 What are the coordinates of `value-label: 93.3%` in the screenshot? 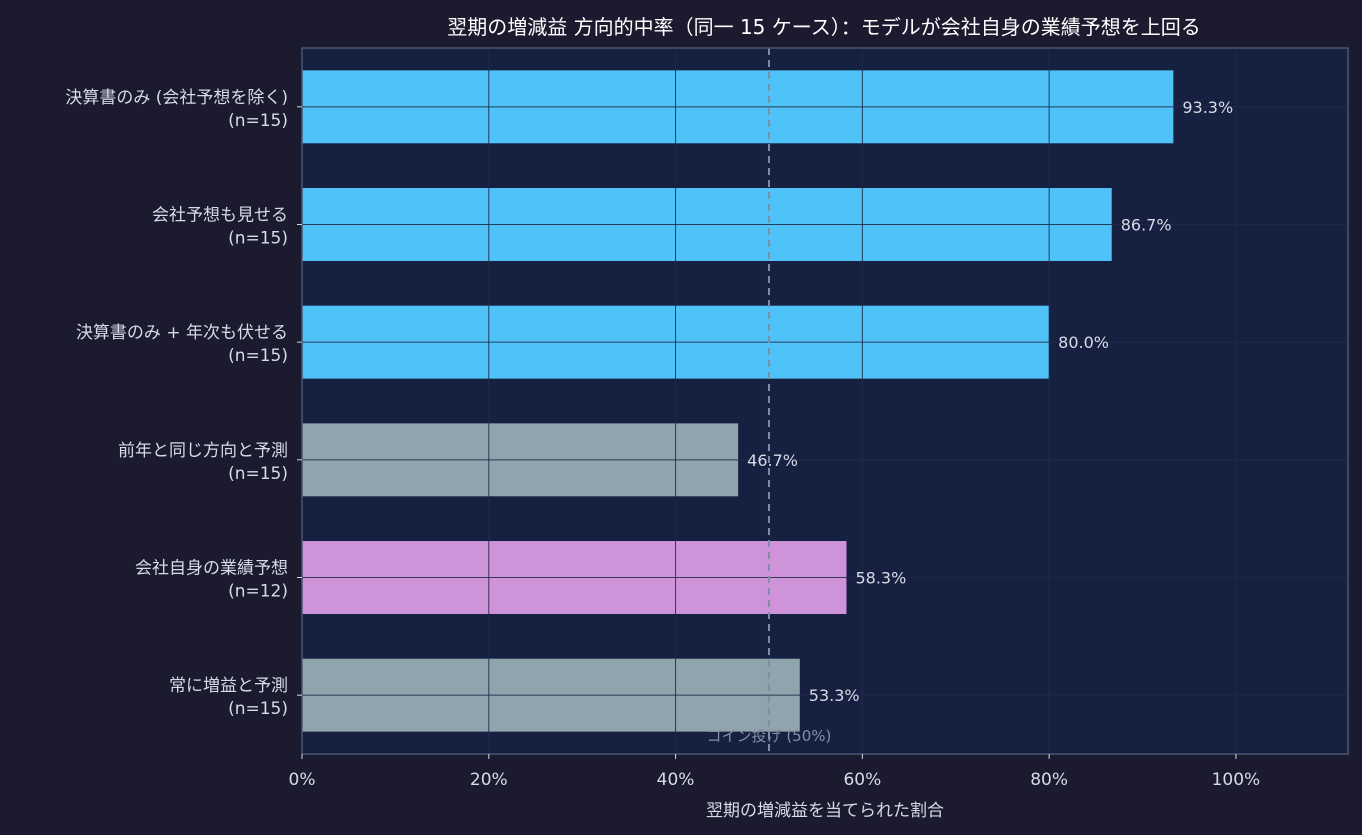 It's located at (1207, 107).